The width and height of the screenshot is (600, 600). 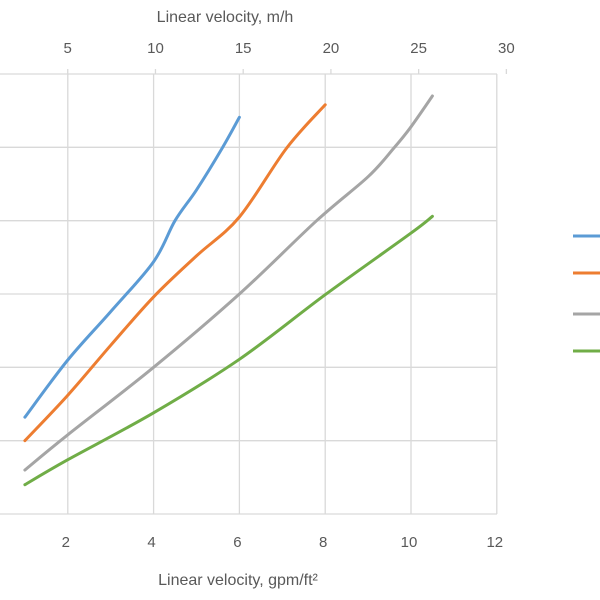 I want to click on x2-tick-label: 5, so click(x=68, y=48).